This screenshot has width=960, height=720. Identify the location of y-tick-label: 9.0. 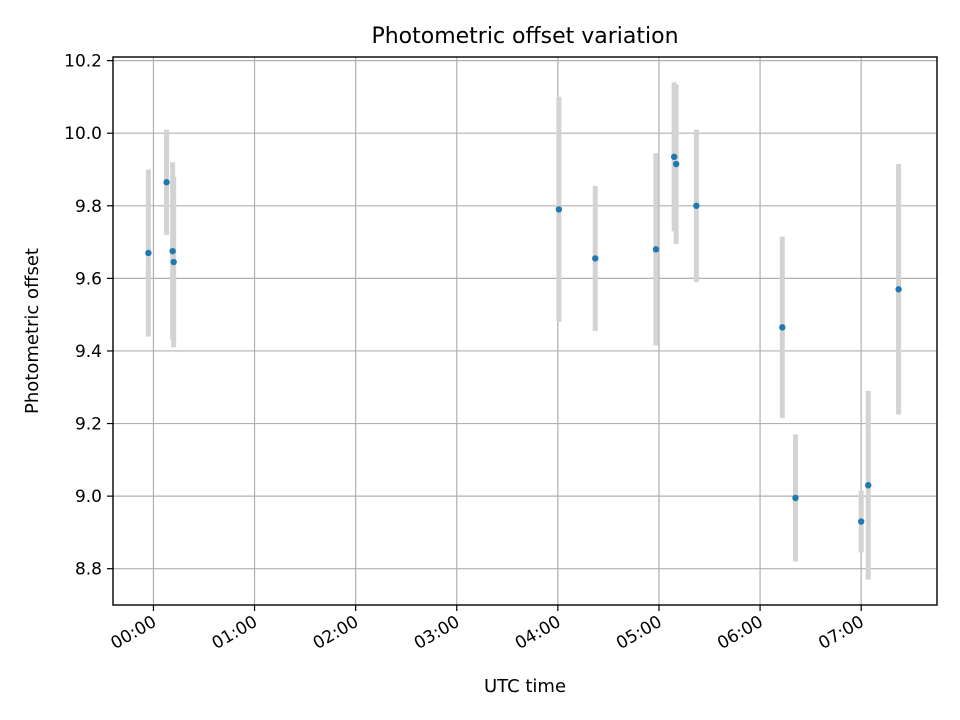
(88, 497).